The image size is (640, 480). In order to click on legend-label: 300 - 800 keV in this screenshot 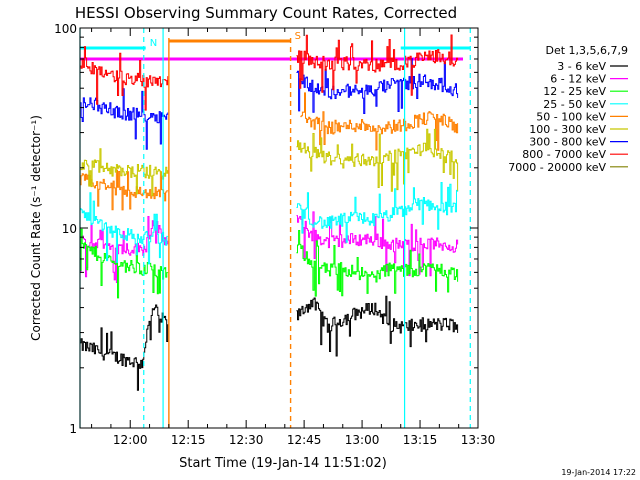, I will do `click(567, 142)`.